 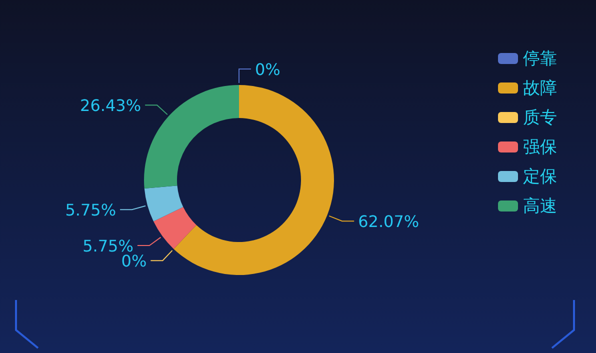 I want to click on legend-label: 强保, so click(x=540, y=148).